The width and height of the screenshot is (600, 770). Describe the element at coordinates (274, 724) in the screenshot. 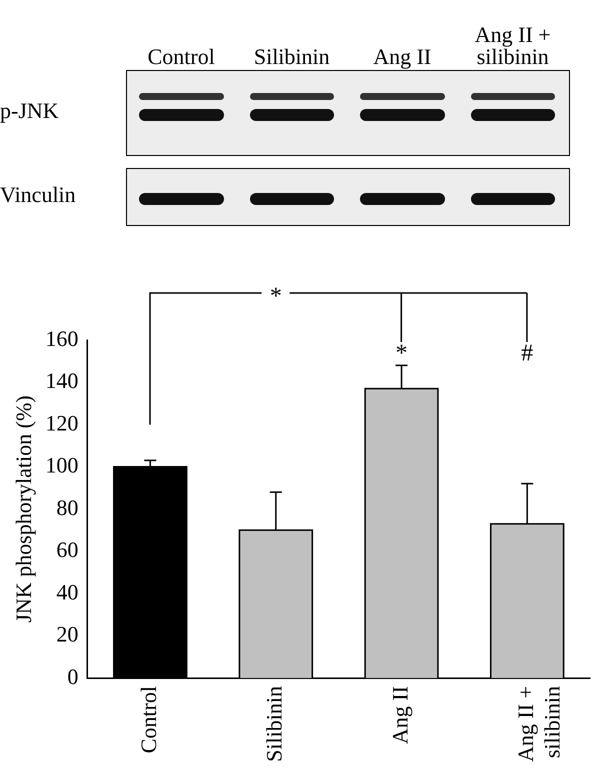

I see `x-tick-label: Silibinin` at that location.